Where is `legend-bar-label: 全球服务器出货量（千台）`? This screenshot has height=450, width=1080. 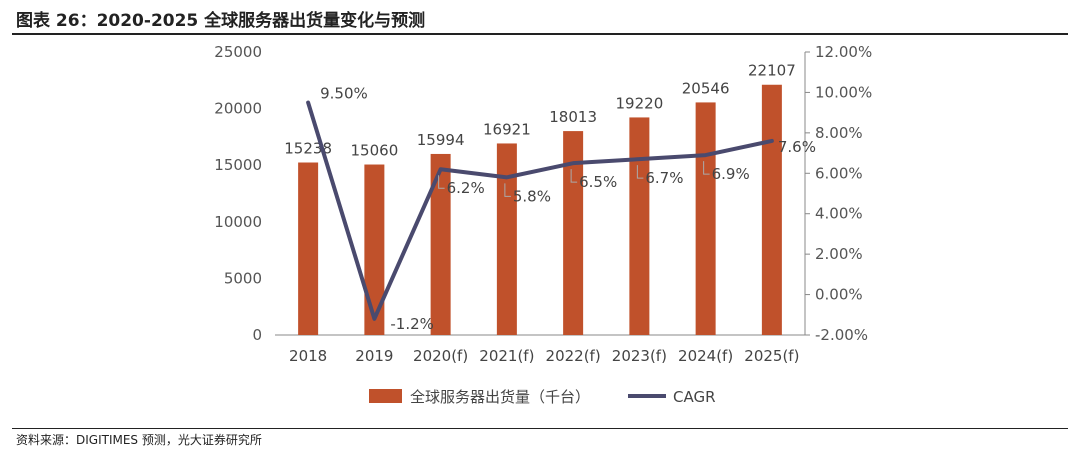 legend-bar-label: 全球服务器出货量（千台） is located at coordinates (500, 397).